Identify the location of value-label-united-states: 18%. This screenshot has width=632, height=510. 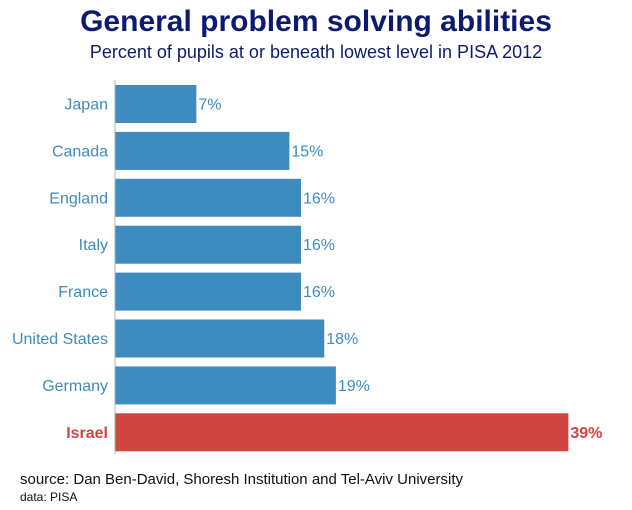
(342, 339).